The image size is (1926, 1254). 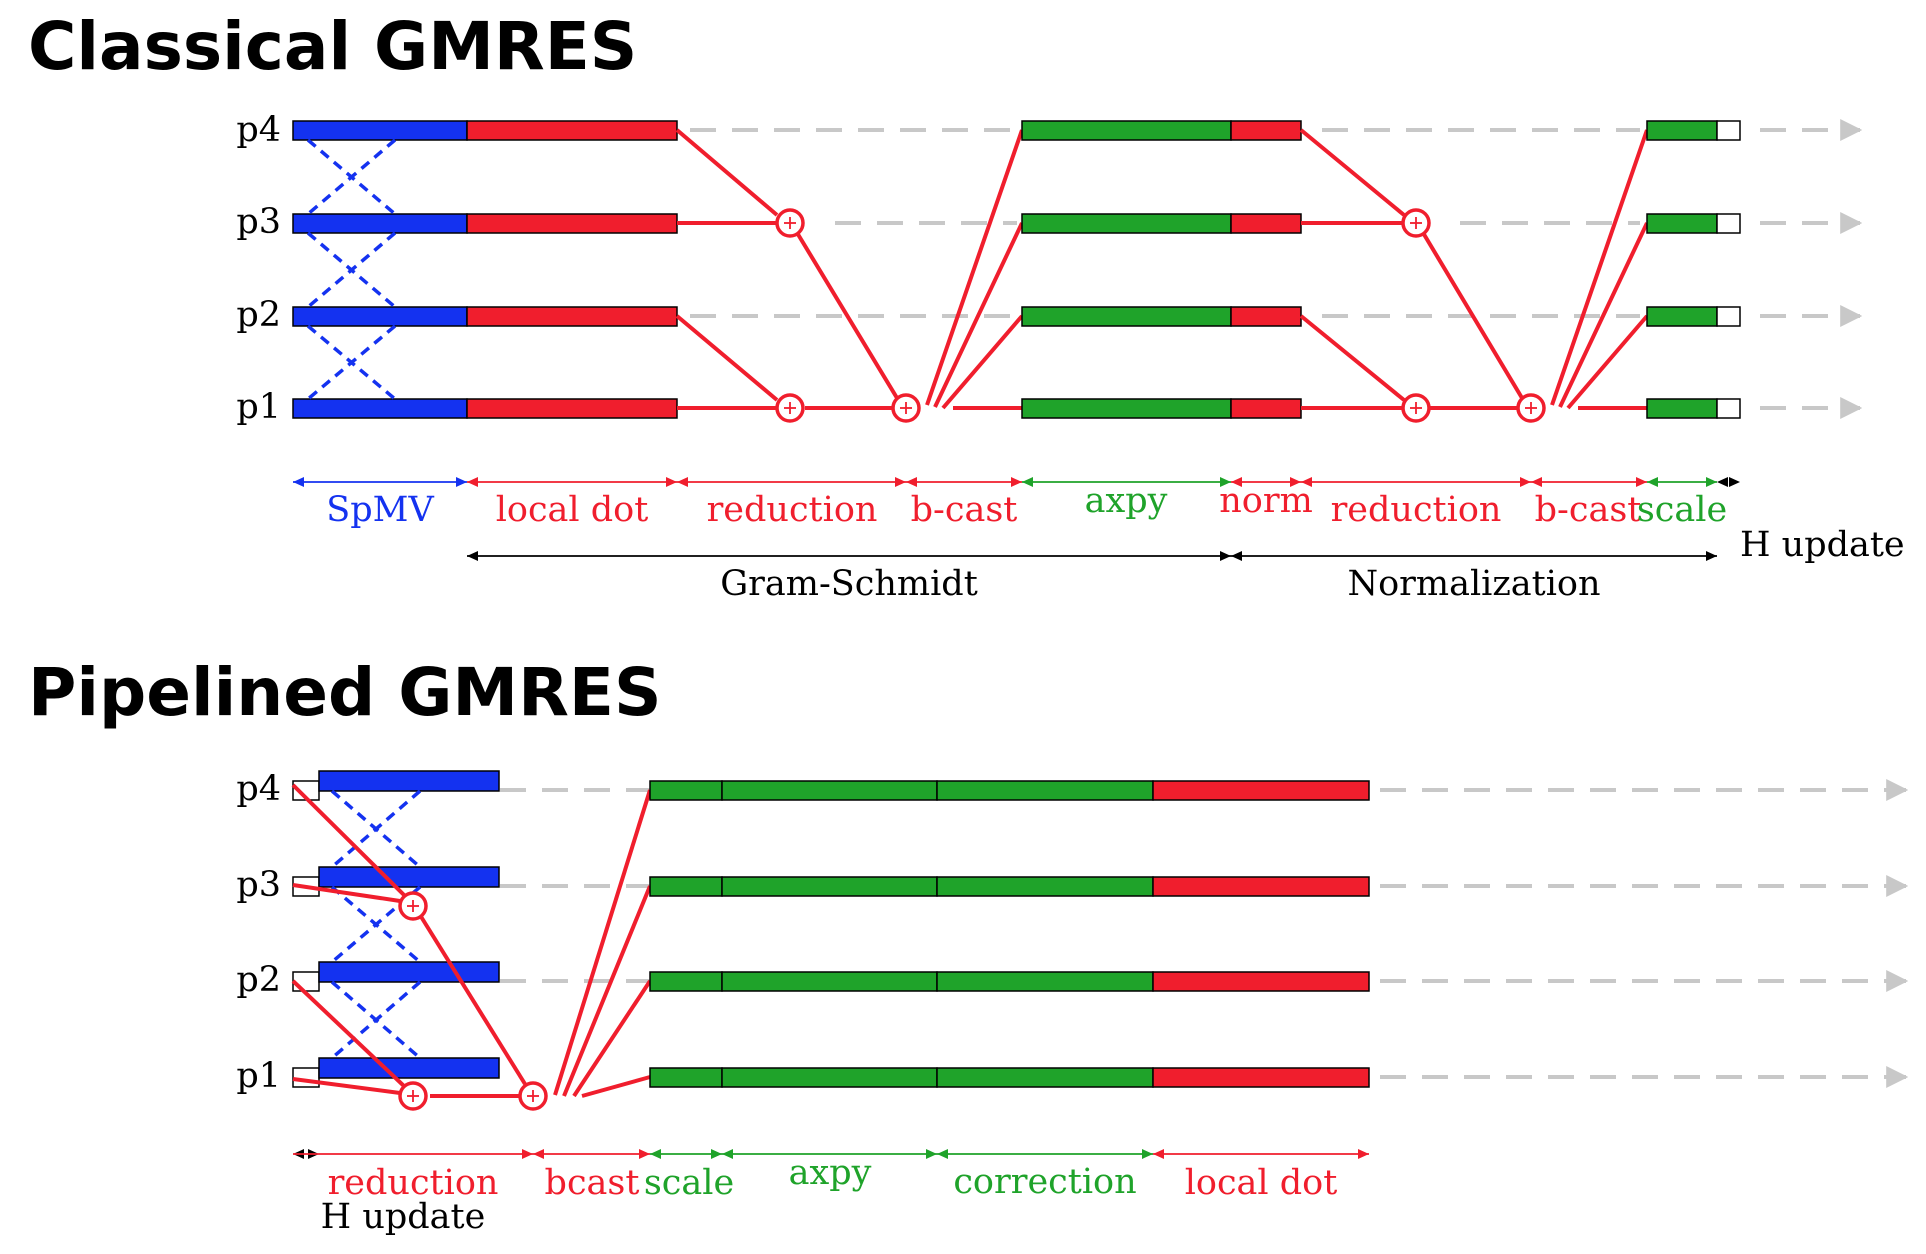 What do you see at coordinates (1266, 269) in the screenshot?
I see `classical-norm-bars` at bounding box center [1266, 269].